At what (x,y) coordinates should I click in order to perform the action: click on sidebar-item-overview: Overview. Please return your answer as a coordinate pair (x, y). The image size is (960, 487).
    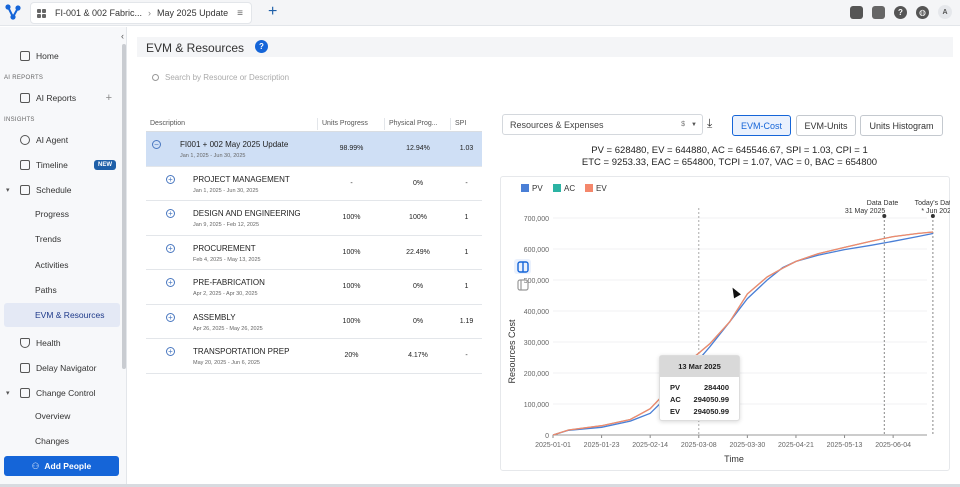
    Looking at the image, I should click on (61, 416).